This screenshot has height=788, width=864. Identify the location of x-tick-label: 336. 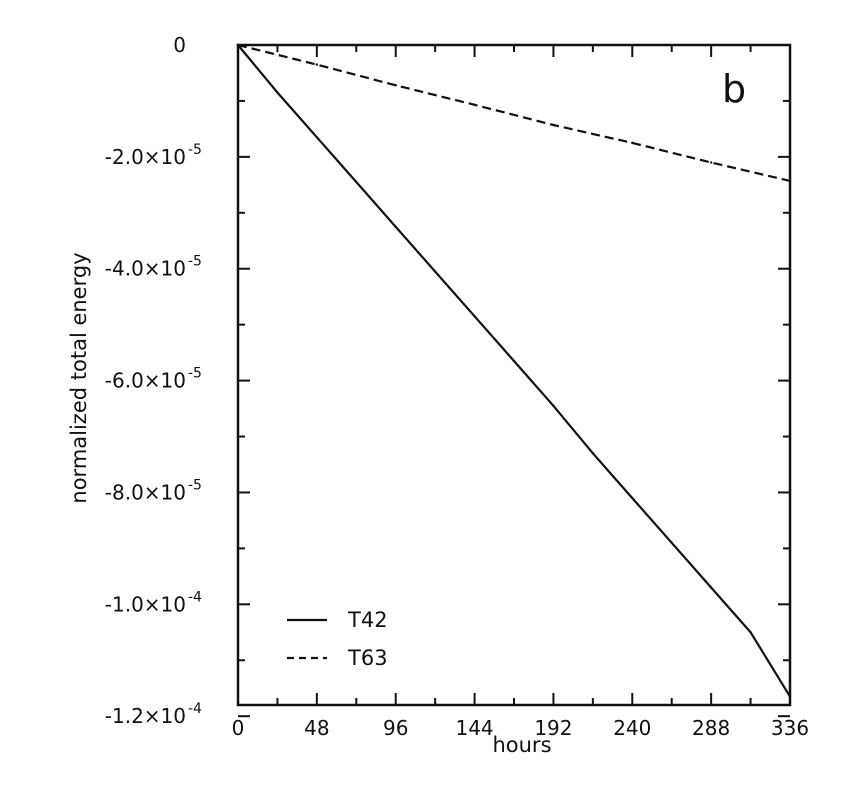
(790, 728).